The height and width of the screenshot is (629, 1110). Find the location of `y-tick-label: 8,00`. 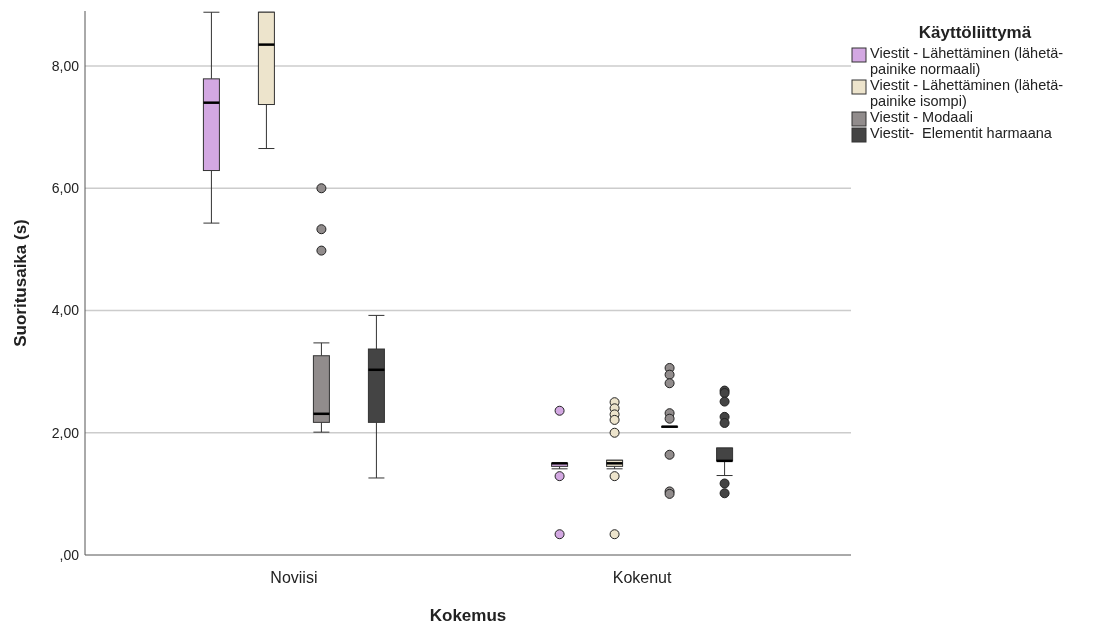

y-tick-label: 8,00 is located at coordinates (65, 65).